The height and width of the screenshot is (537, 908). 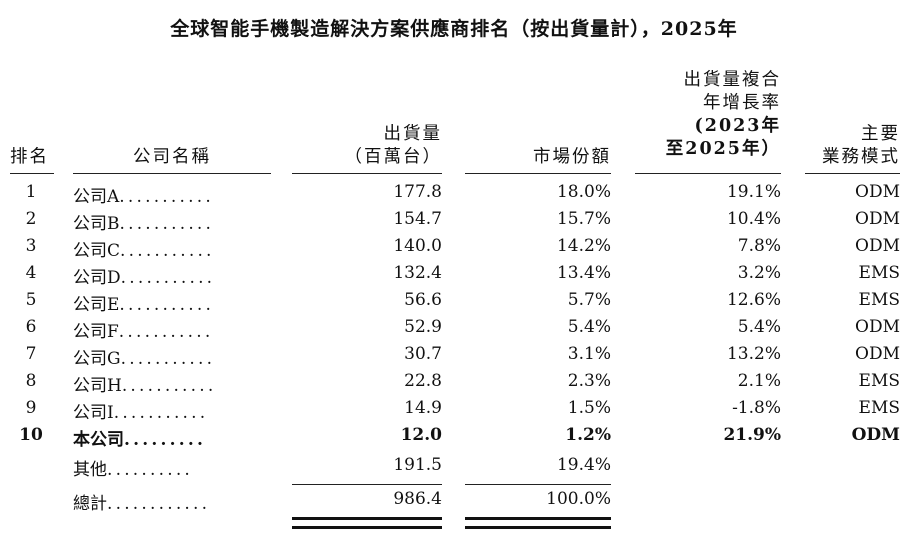 What do you see at coordinates (454, 382) in the screenshot?
I see `table-row: 8 公司H........... 22.8 2.3% 2.1% EMS` at bounding box center [454, 382].